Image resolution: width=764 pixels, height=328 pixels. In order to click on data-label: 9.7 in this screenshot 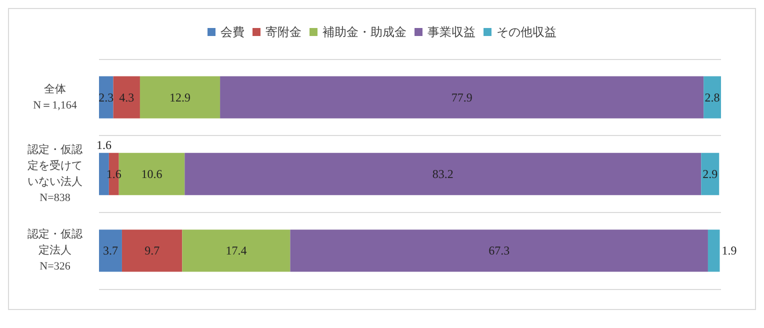, I will do `click(152, 251)`.